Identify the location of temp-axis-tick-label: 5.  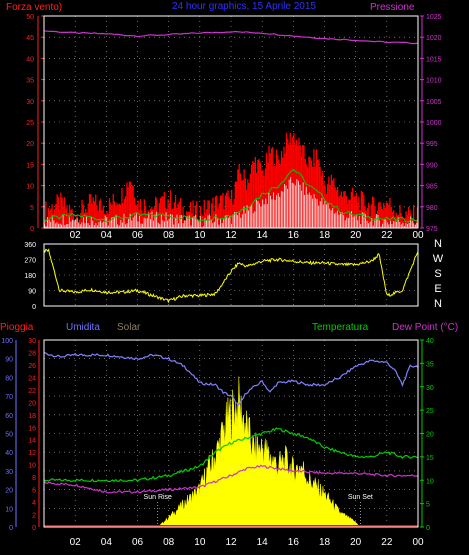
(428, 505).